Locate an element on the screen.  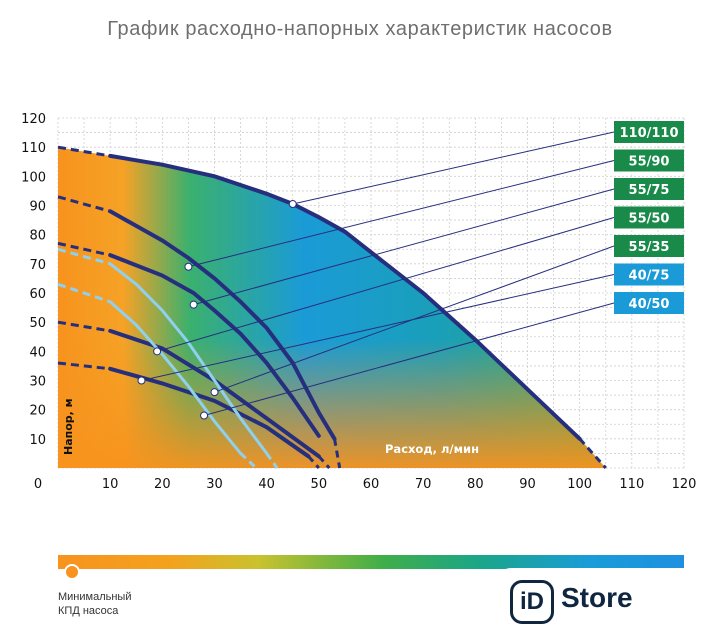
model-label-55-90: 55/90 is located at coordinates (649, 162).